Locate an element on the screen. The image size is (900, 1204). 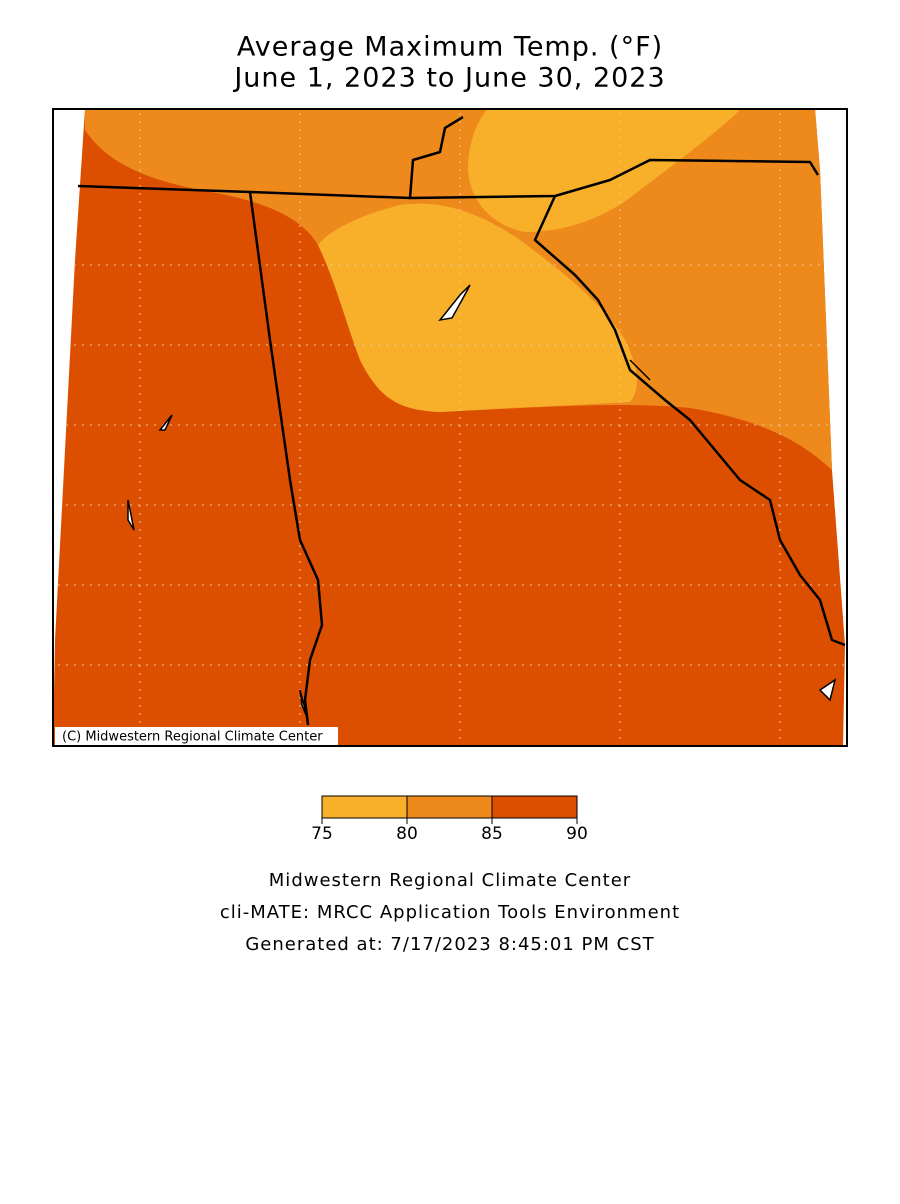
footer-line: Generated at: 7/17/2023 8:45:01 PM CST is located at coordinates (449, 944).